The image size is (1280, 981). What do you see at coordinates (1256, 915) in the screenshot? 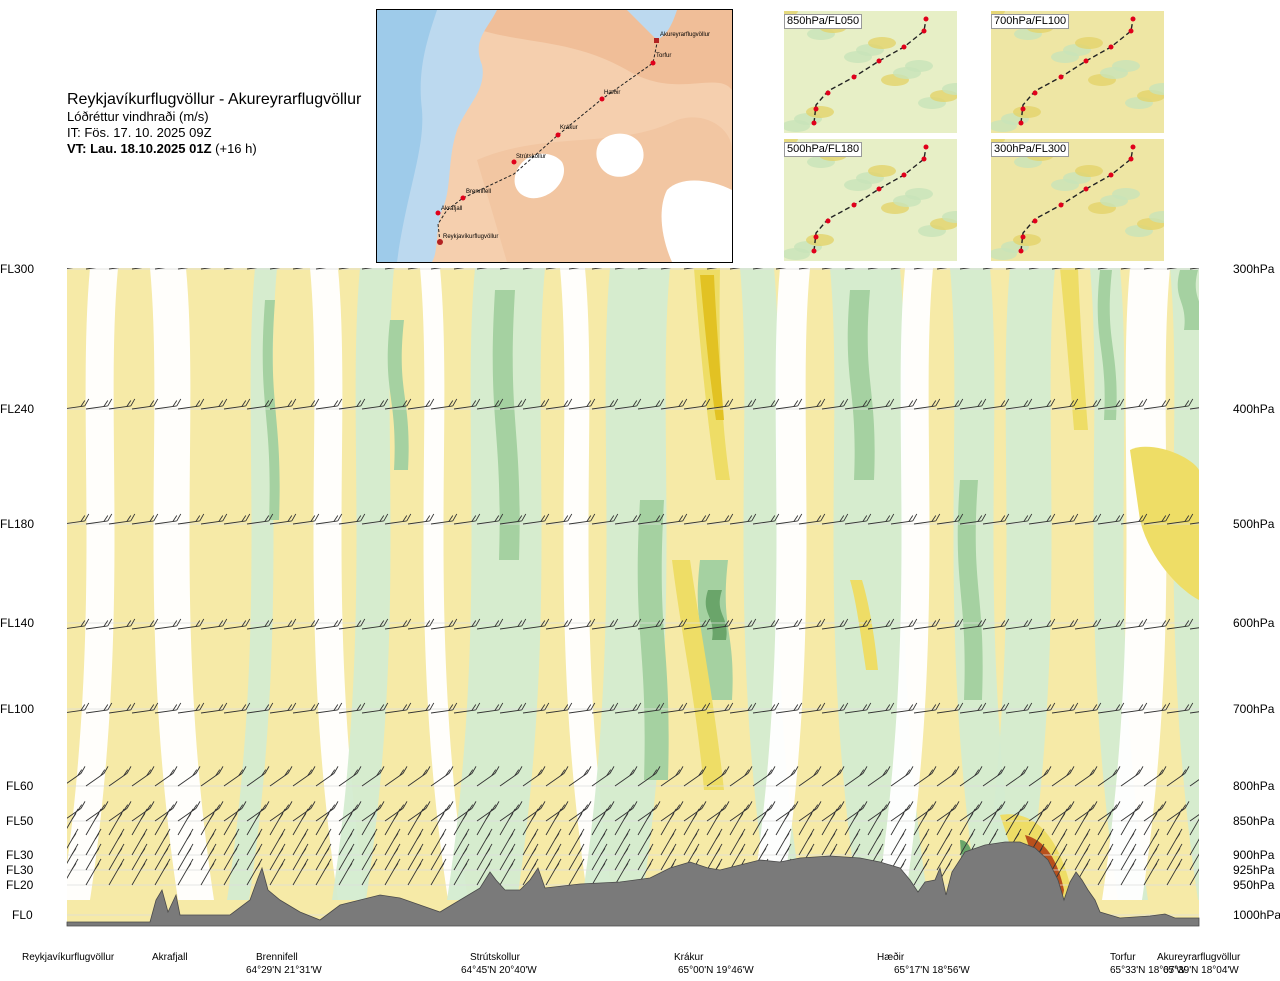
I see `pressure-label: 1000hPa` at bounding box center [1256, 915].